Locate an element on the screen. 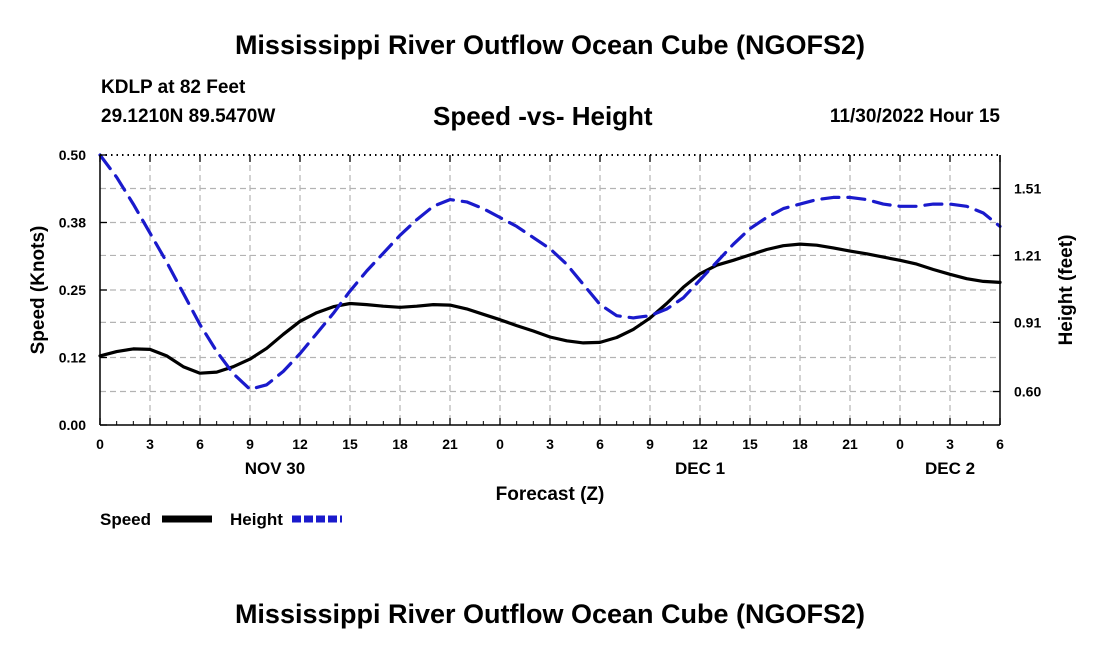 This screenshot has height=650, width=1100. legend-label-speed: Speed is located at coordinates (125, 519).